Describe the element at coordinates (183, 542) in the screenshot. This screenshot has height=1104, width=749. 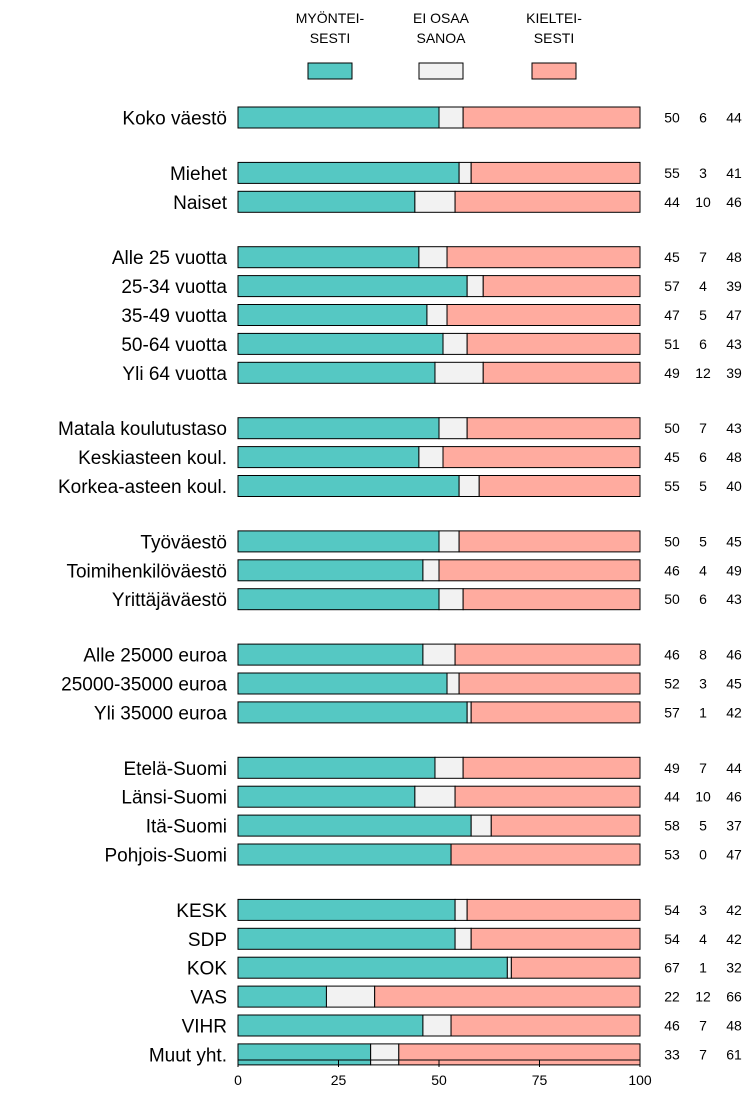
I see `category-label: Työväestö` at that location.